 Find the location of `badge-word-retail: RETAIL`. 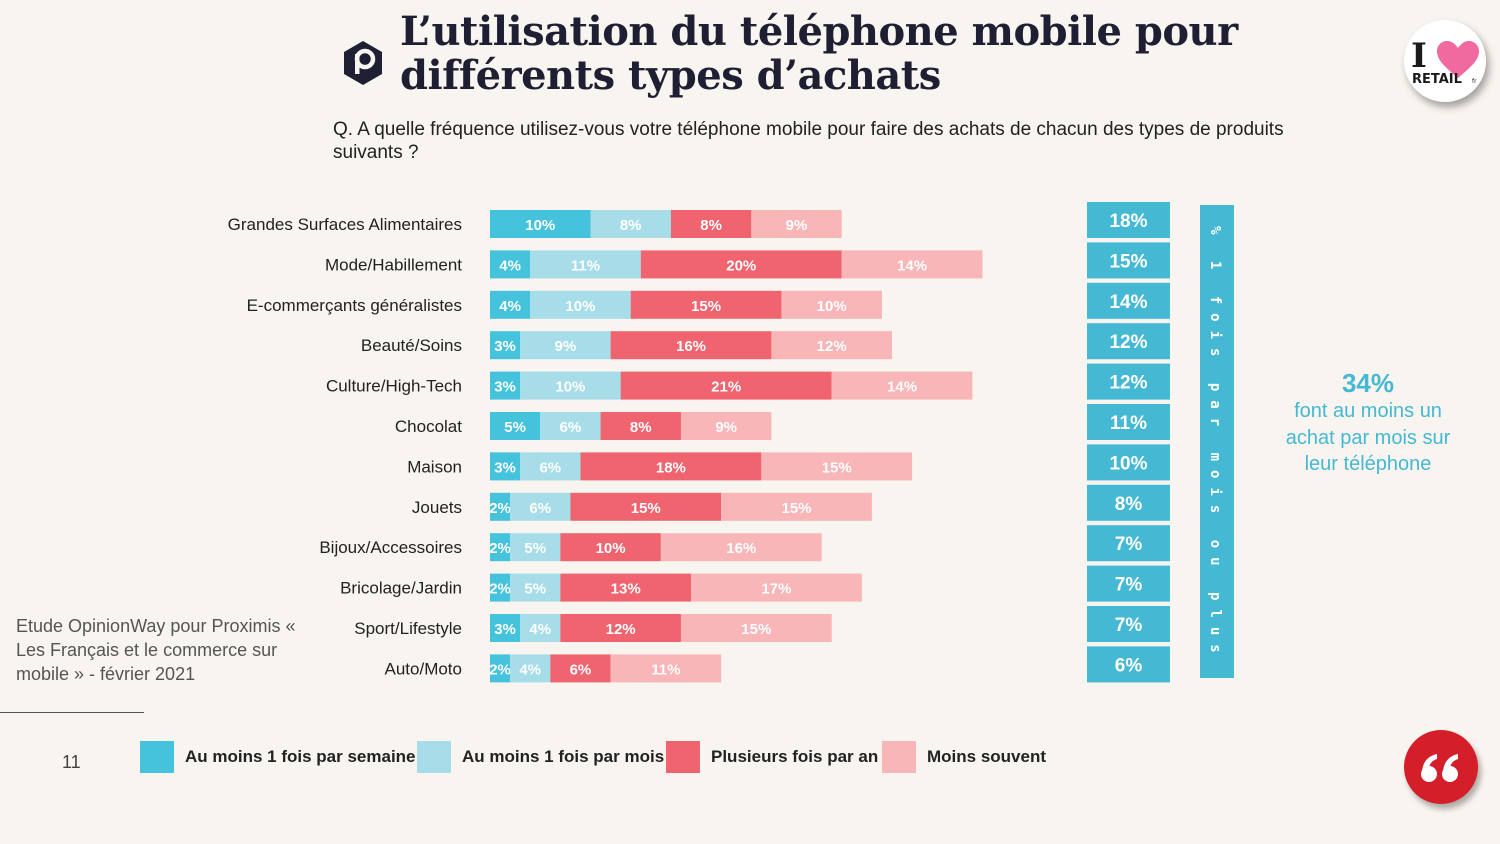

badge-word-retail: RETAIL is located at coordinates (1437, 79).